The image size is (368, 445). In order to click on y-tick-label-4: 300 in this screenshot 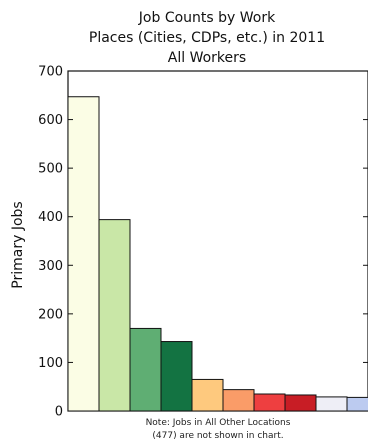, I will do `click(50, 266)`.